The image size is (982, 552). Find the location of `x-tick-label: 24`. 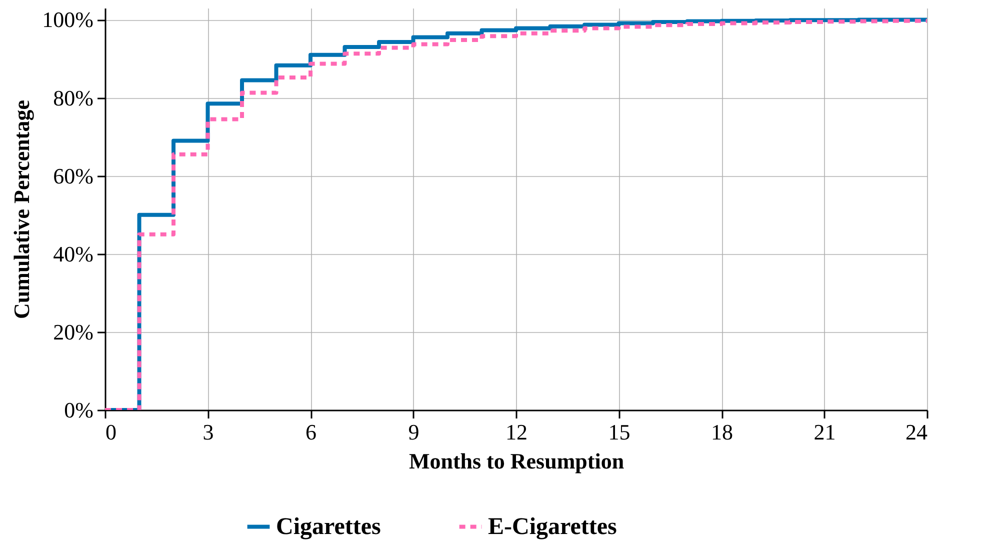

x-tick-label: 24 is located at coordinates (917, 432).